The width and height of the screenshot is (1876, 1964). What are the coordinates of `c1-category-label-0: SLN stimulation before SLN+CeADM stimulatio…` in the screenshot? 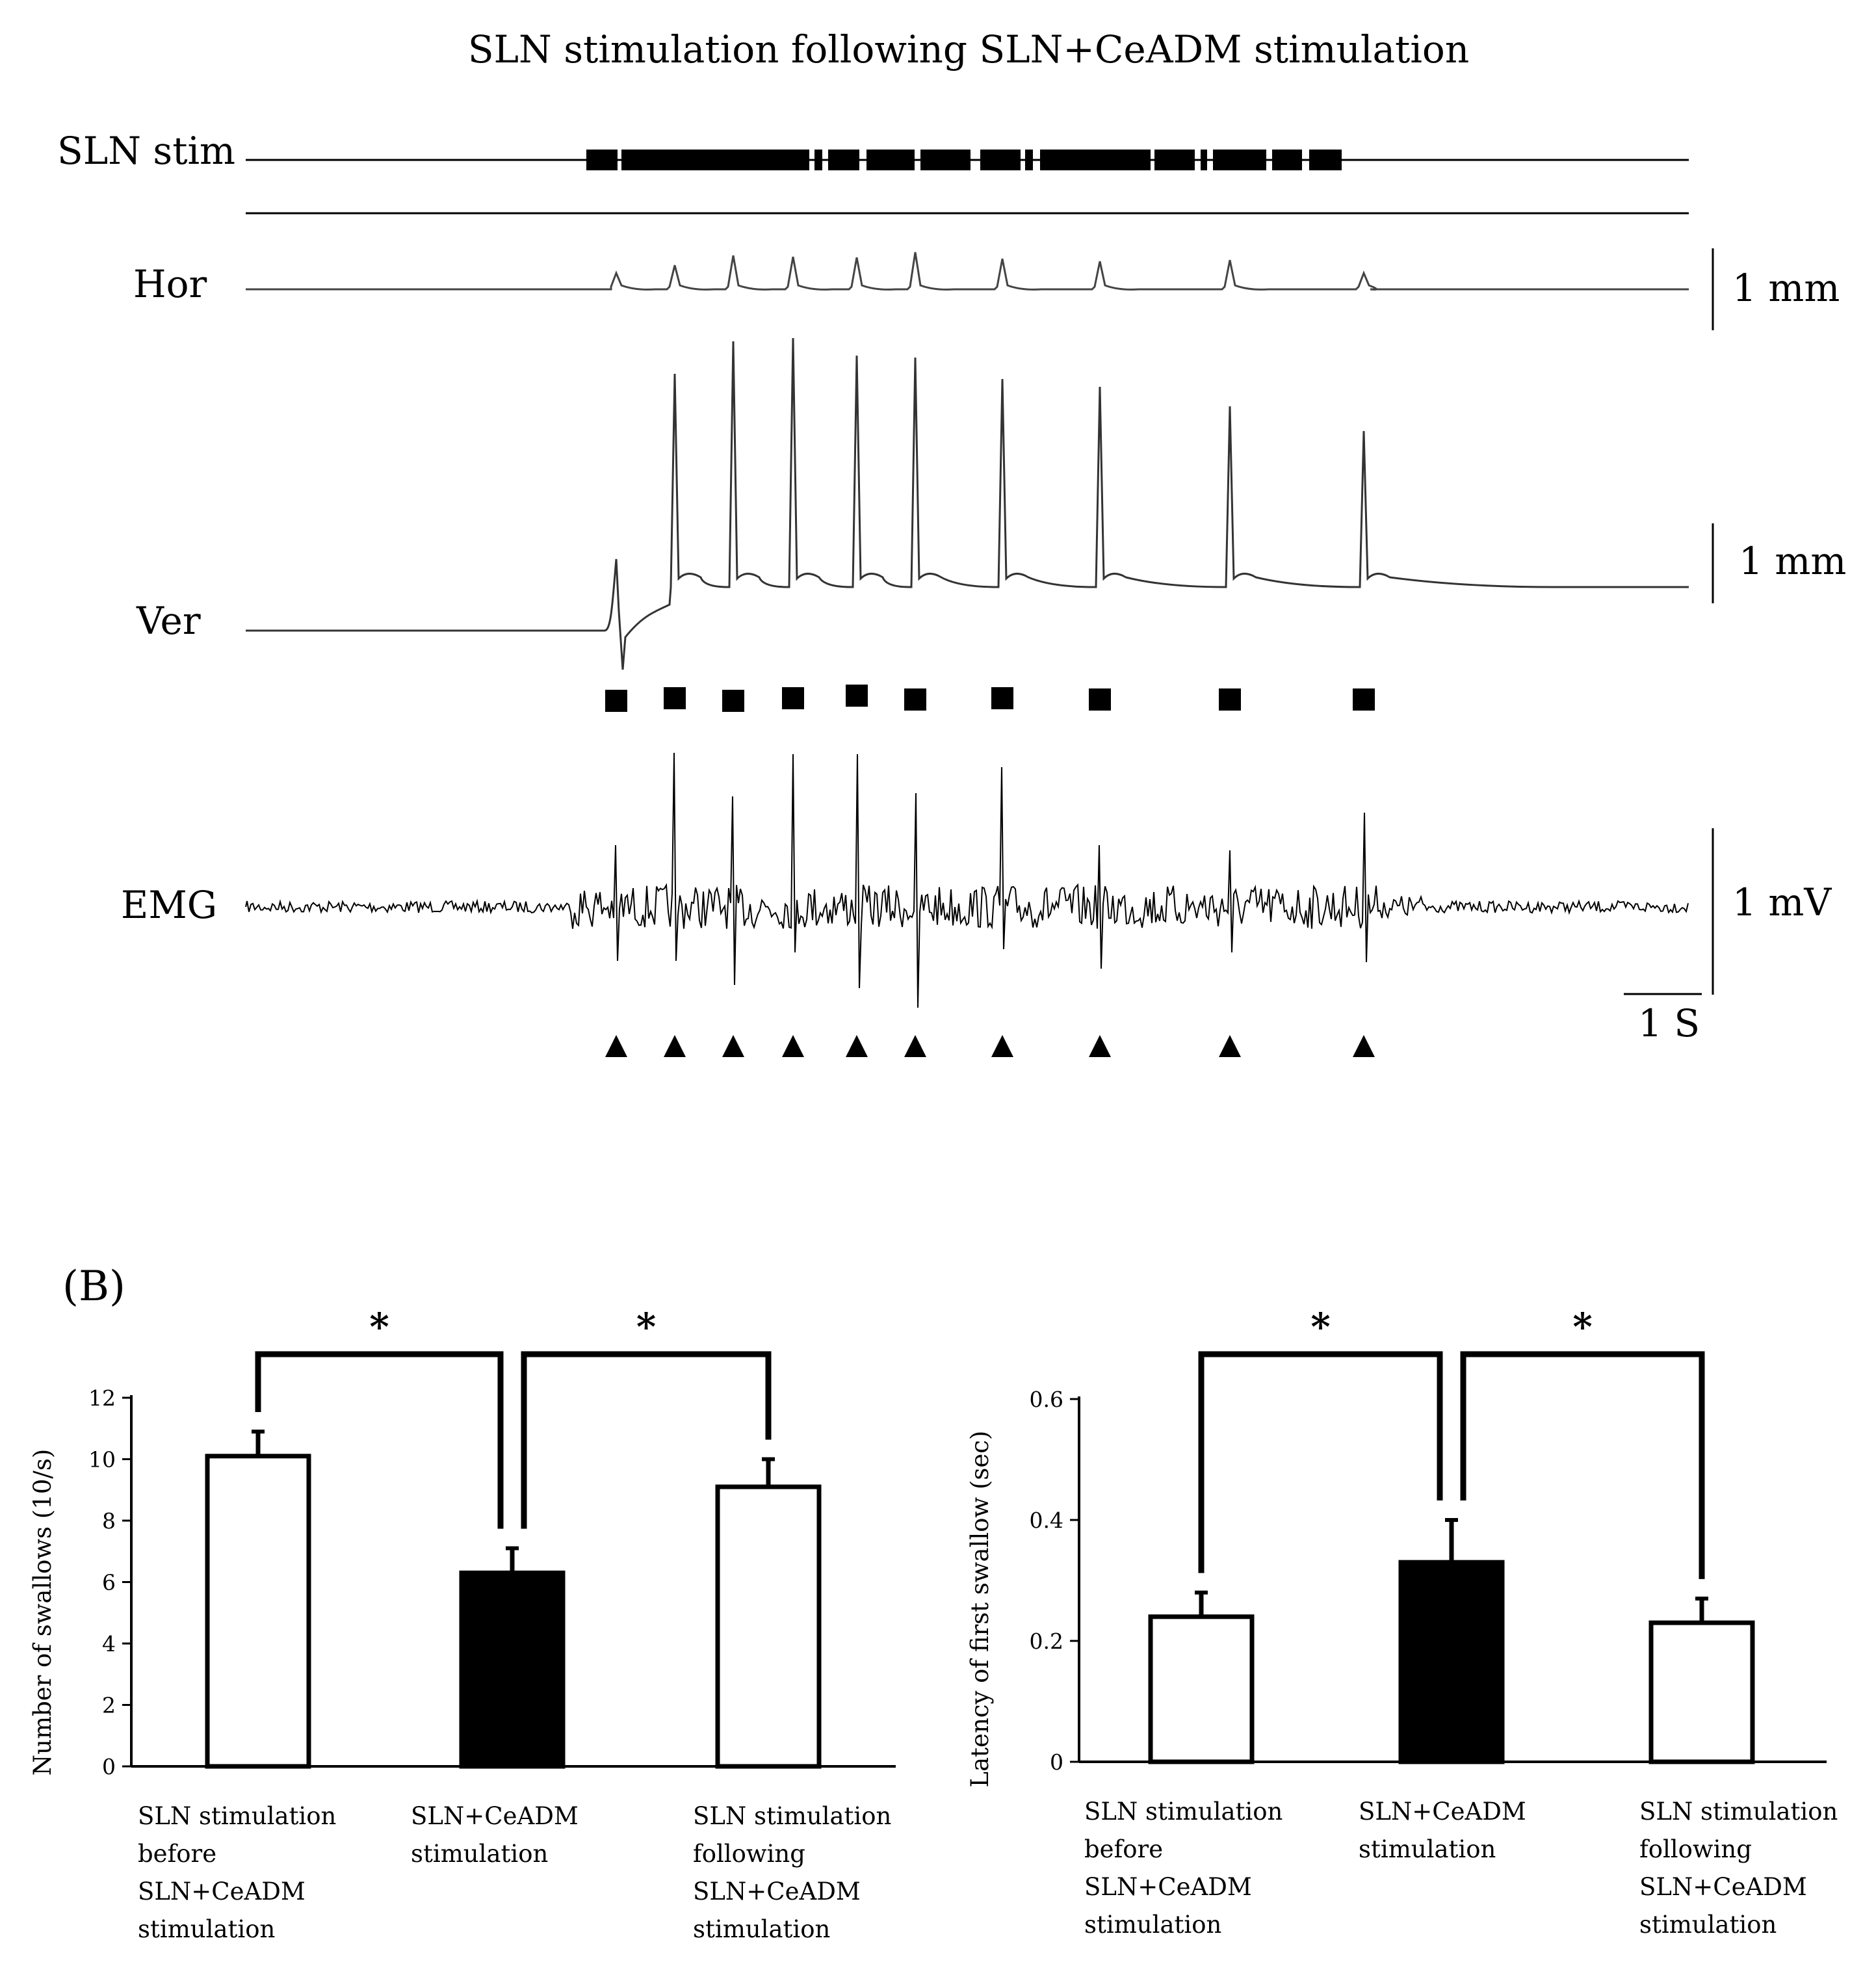 It's located at (1183, 1868).